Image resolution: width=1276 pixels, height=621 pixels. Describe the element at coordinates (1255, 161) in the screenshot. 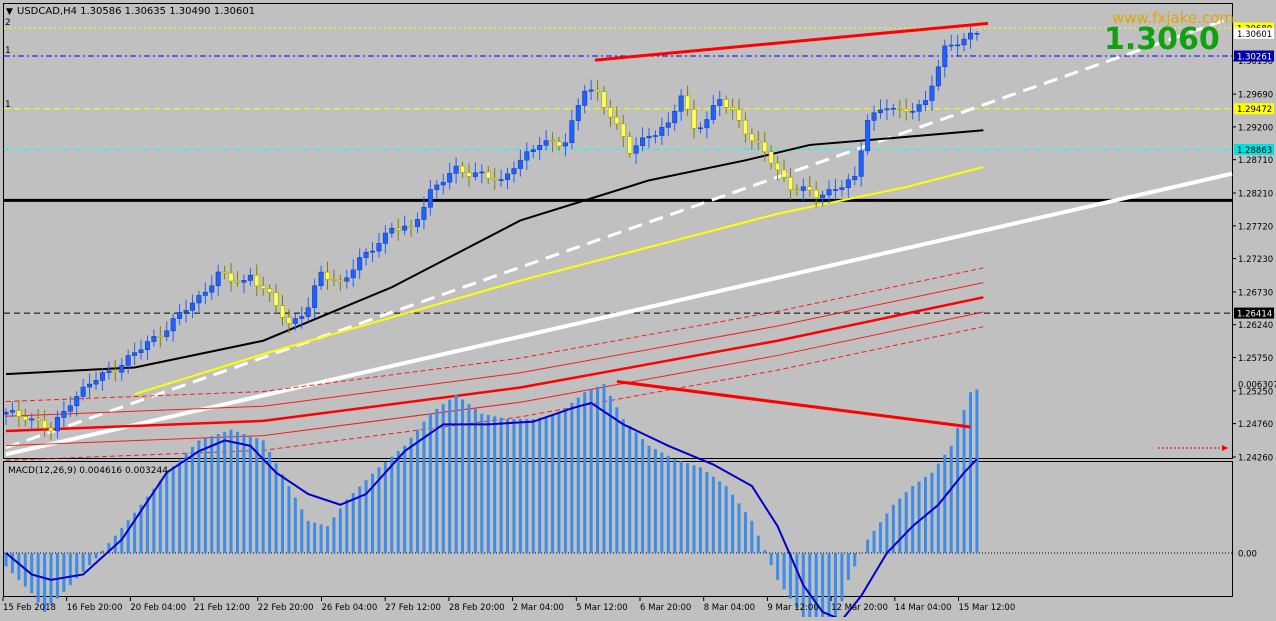

I see `price-tick-label: 1.28710` at that location.